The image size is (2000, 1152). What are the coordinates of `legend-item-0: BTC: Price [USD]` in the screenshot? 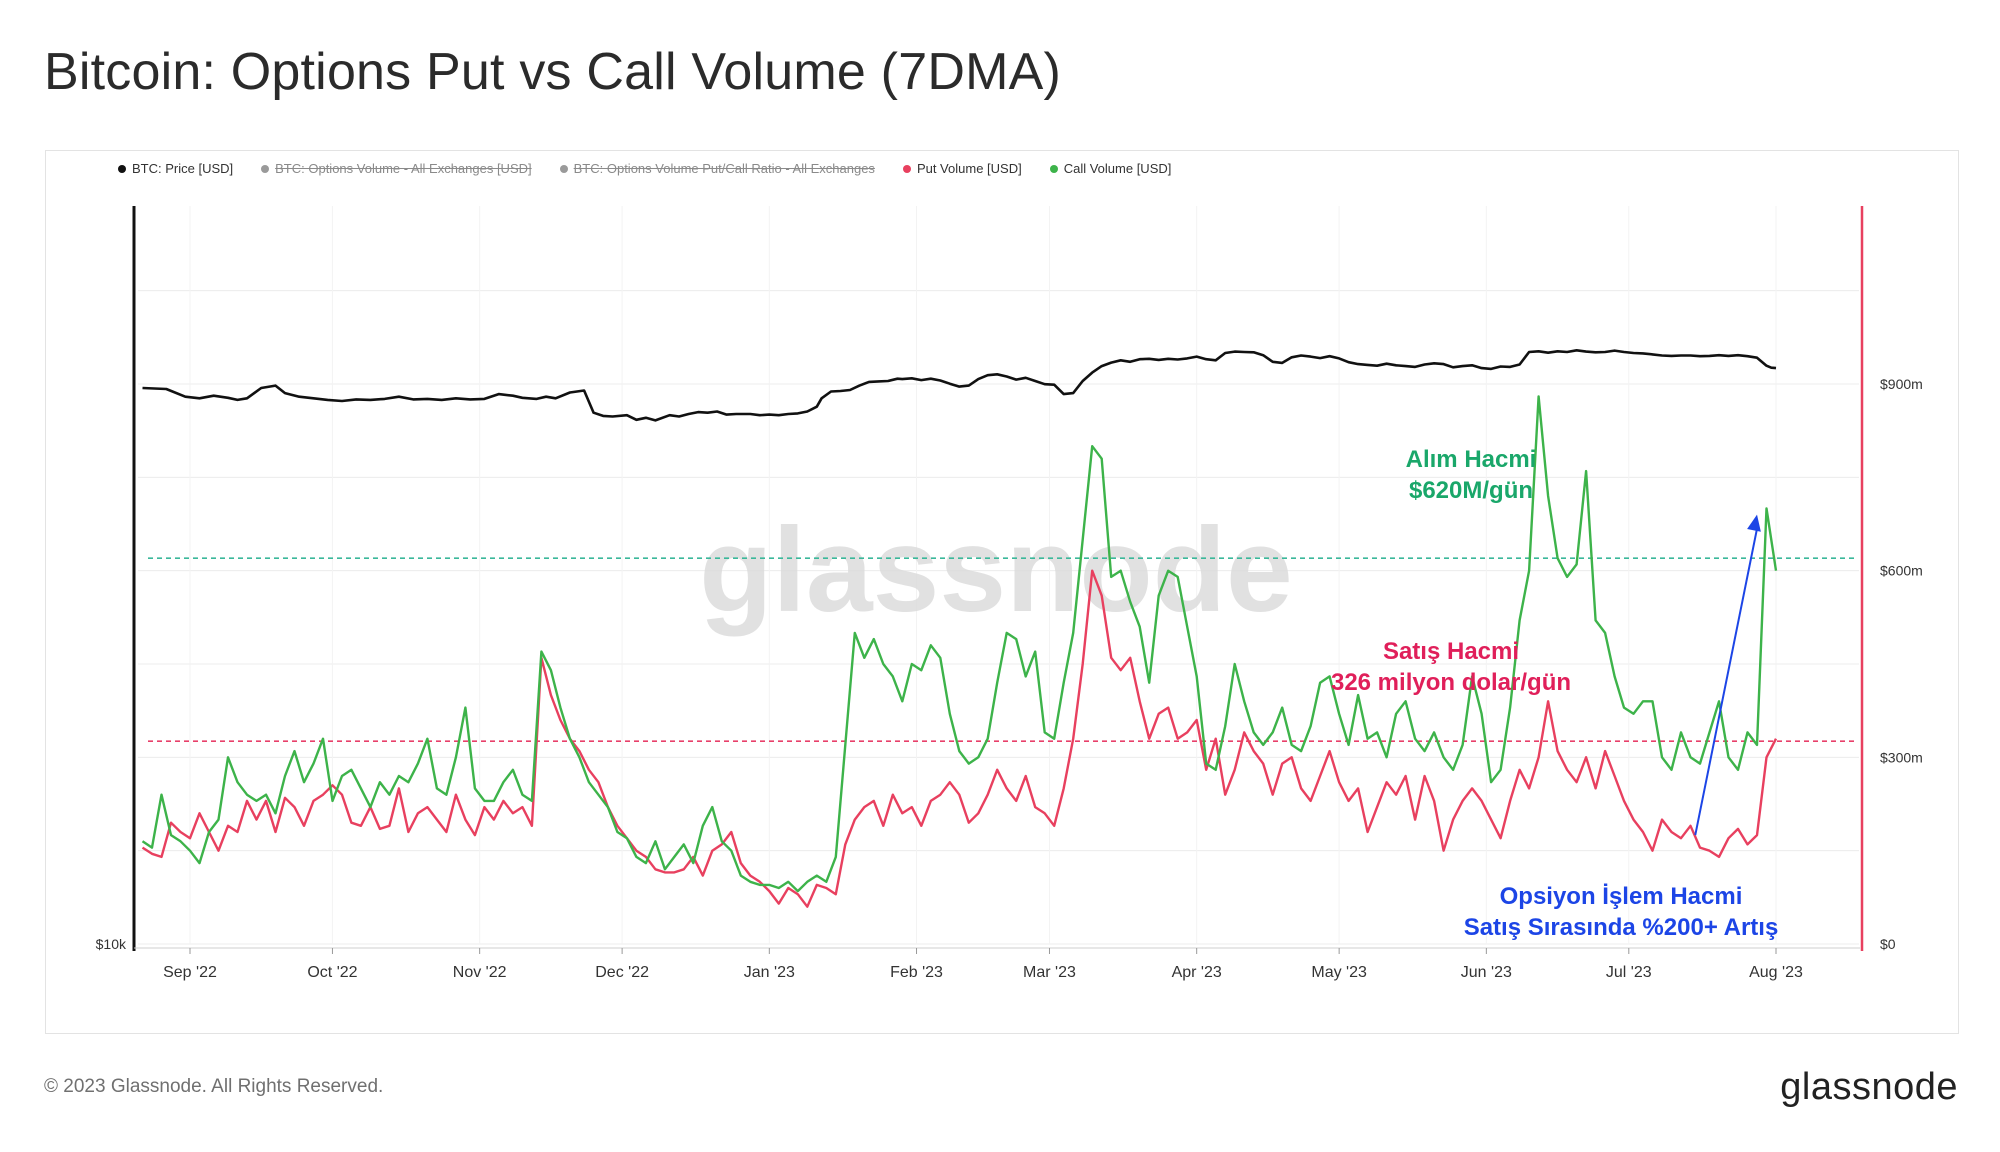 It's located at (175, 168).